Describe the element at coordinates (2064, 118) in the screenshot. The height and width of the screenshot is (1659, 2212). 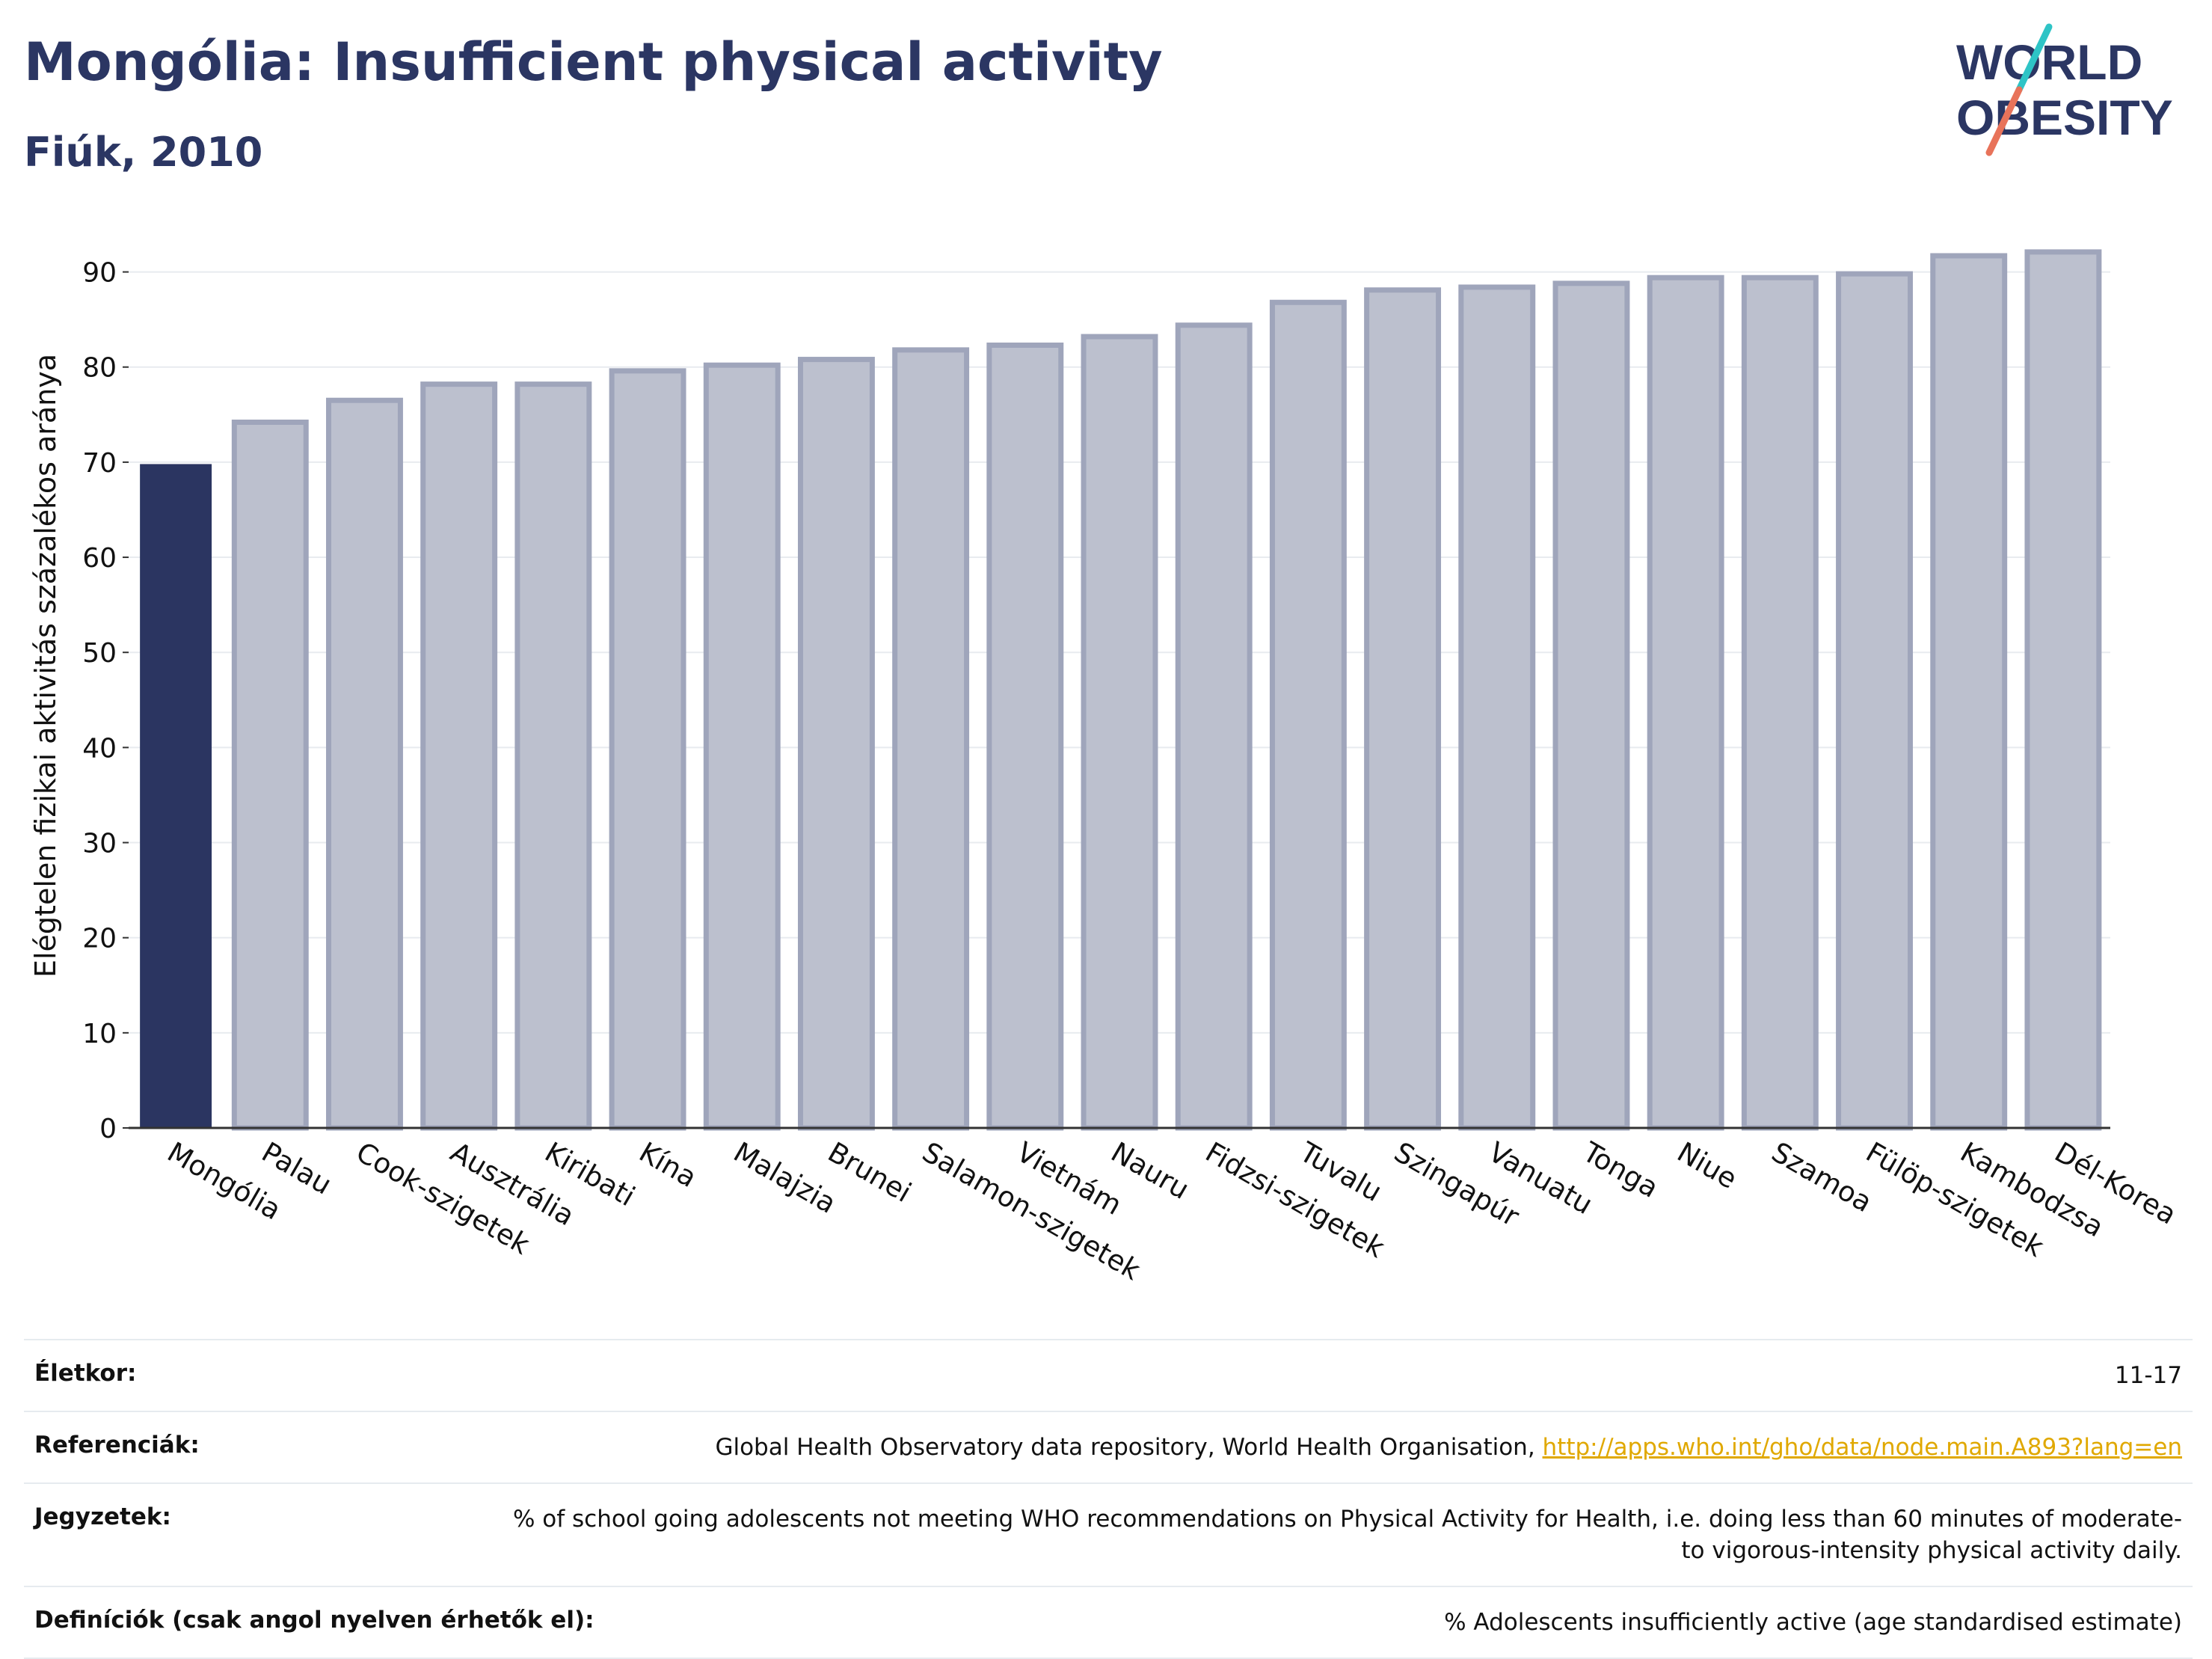
I see `logo-line2: OBESITY` at that location.